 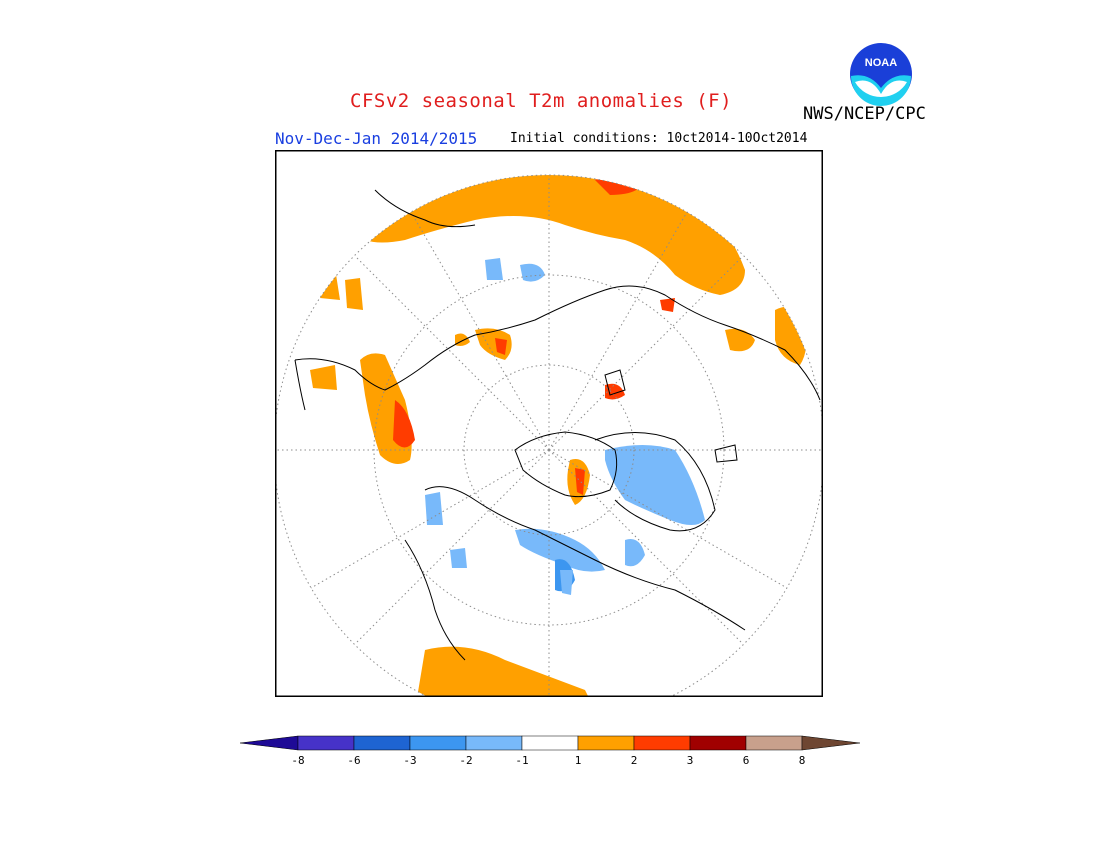 I want to click on colorbar-legend: -8 -6 -3 -2 -1 1 2 3 6 8, so click(x=550, y=751).